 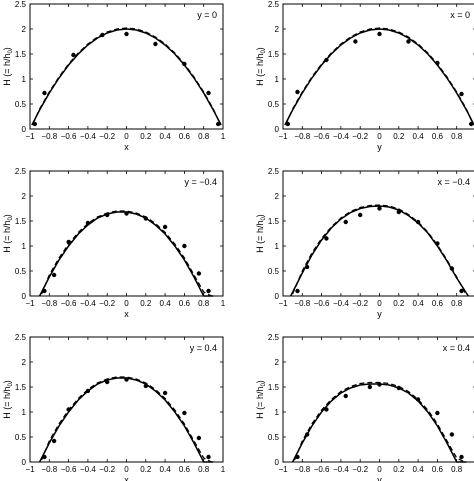 What do you see at coordinates (378, 233) in the screenshot?
I see `plot-frame` at bounding box center [378, 233].